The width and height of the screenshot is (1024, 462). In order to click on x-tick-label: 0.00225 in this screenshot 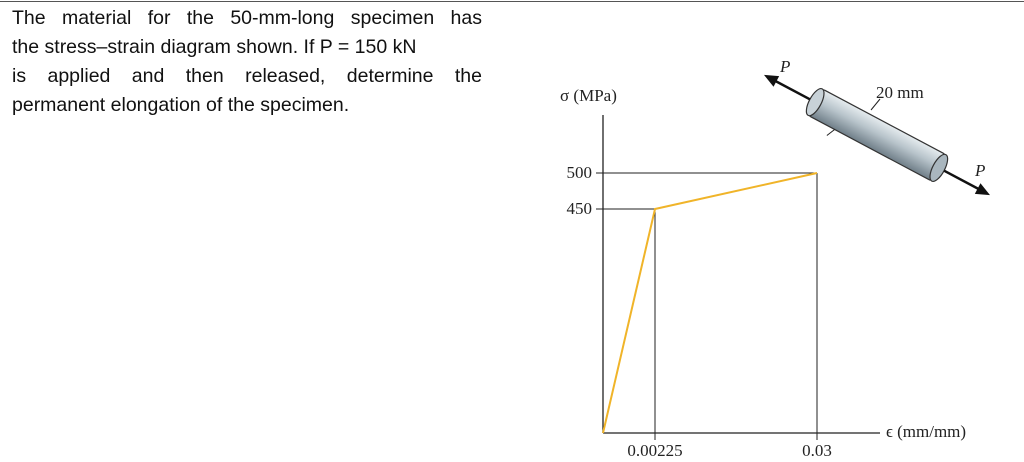, I will do `click(654, 450)`.